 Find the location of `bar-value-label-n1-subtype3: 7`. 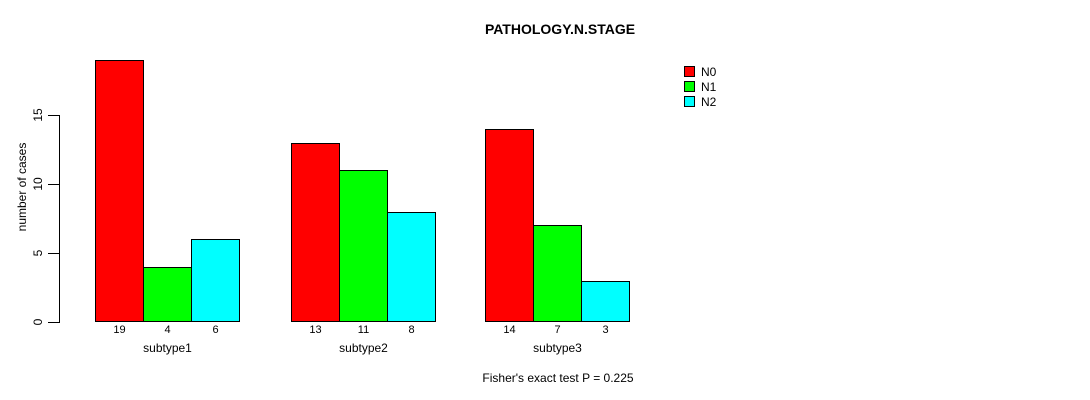

bar-value-label-n1-subtype3: 7 is located at coordinates (557, 330).